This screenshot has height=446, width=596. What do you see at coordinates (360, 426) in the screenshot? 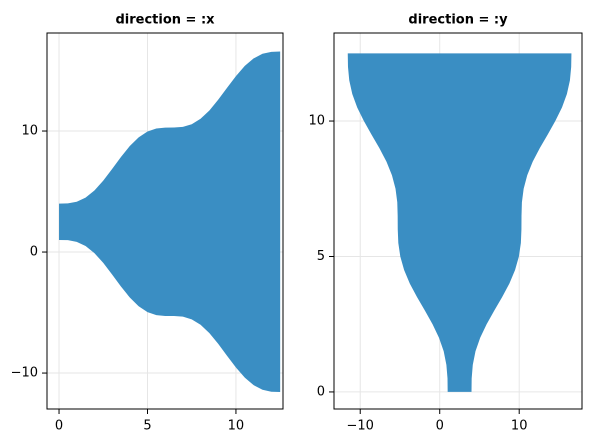
I see `x-tick-label: −10` at bounding box center [360, 426].